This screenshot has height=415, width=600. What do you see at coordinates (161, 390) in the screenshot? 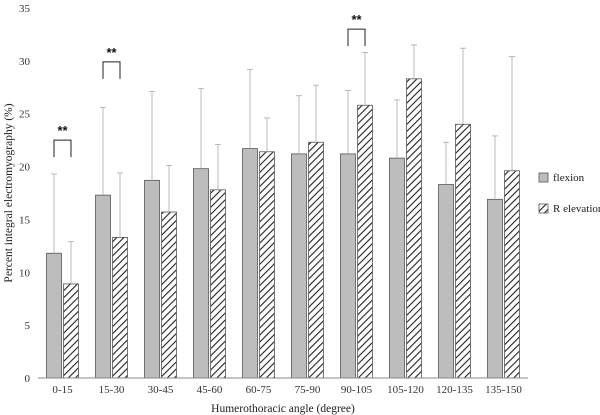
I see `x-tick-label: 30-45` at bounding box center [161, 390].